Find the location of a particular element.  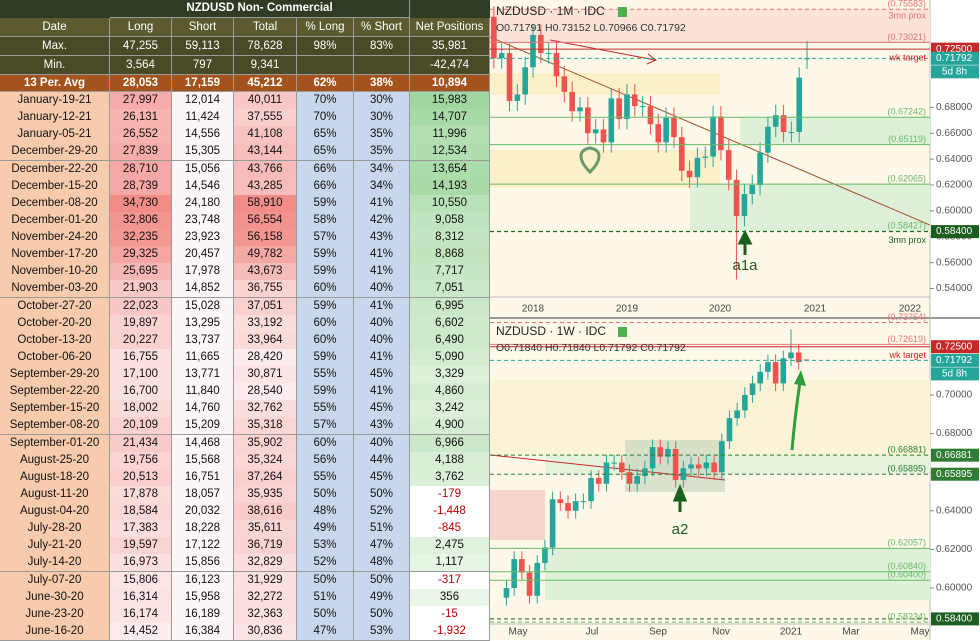

date-cell: July-28-20 is located at coordinates (55, 529).